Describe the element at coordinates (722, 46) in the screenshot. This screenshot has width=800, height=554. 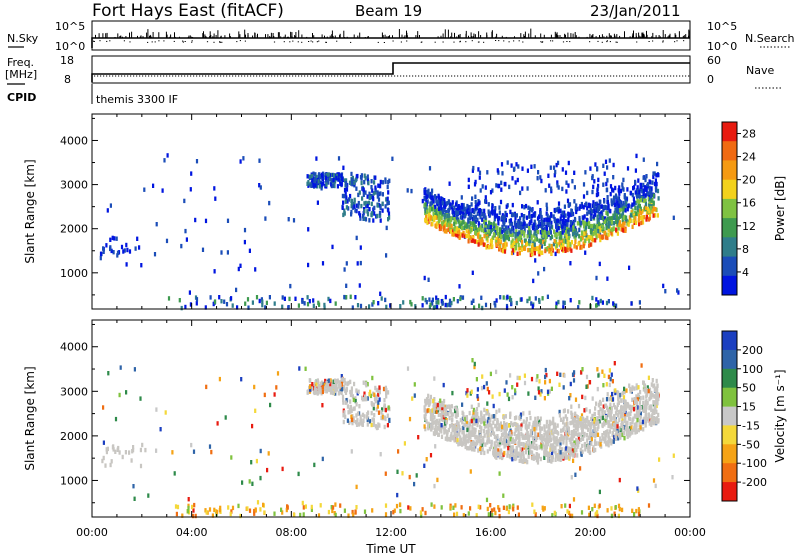
I see `nsearch-tick-bottom: 10^0` at that location.